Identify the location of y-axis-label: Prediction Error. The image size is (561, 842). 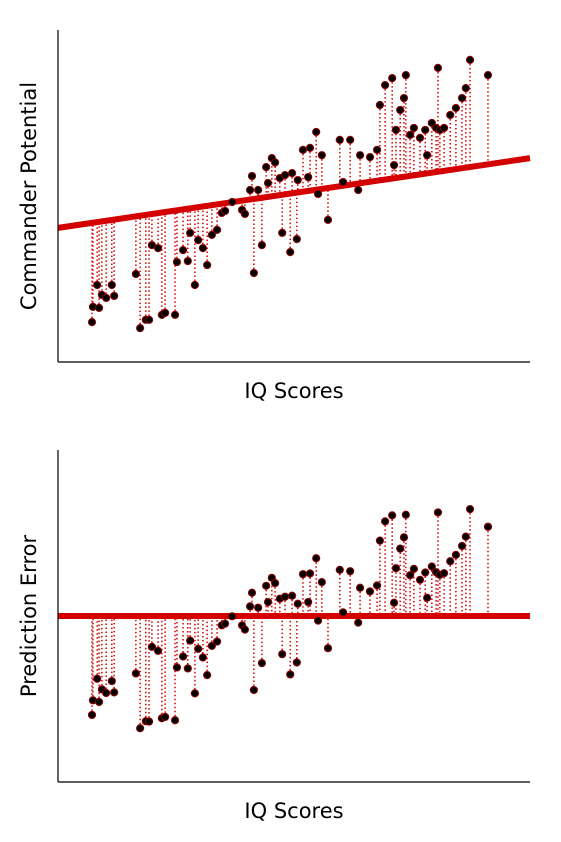
(29, 616).